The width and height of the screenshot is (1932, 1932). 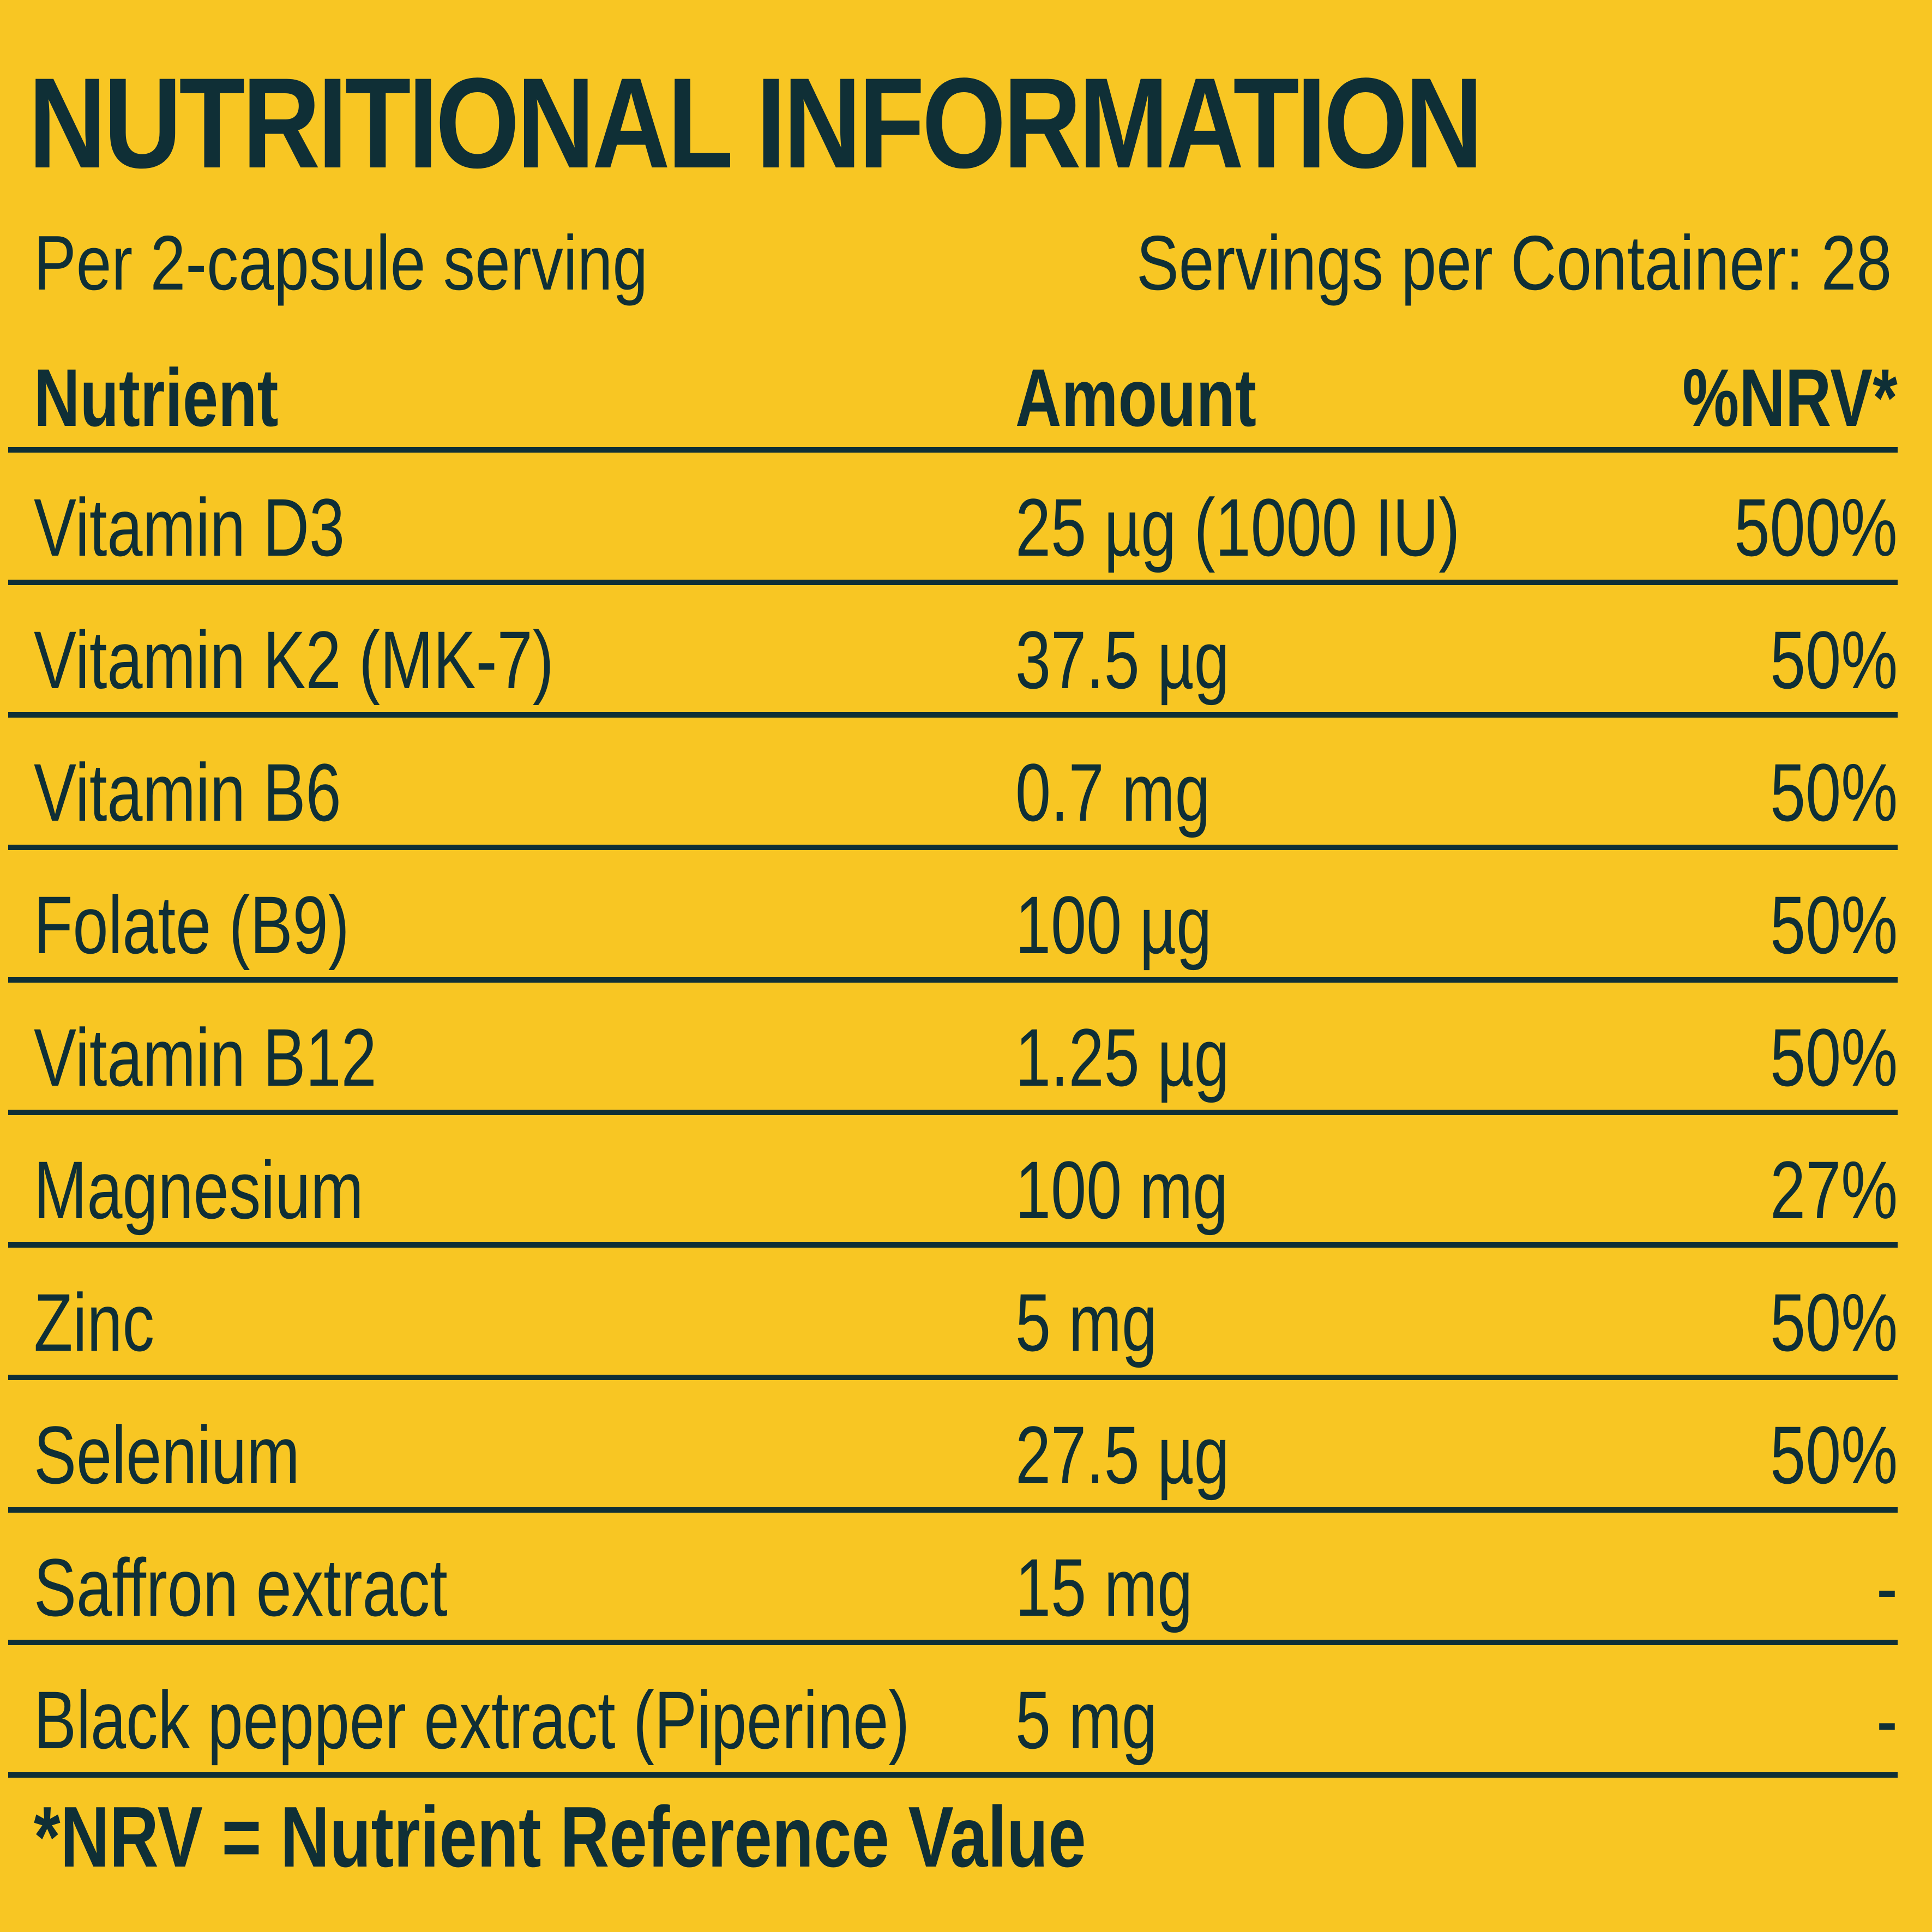 I want to click on table-header-row: Nutrient Amount %NRV*, so click(x=953, y=395).